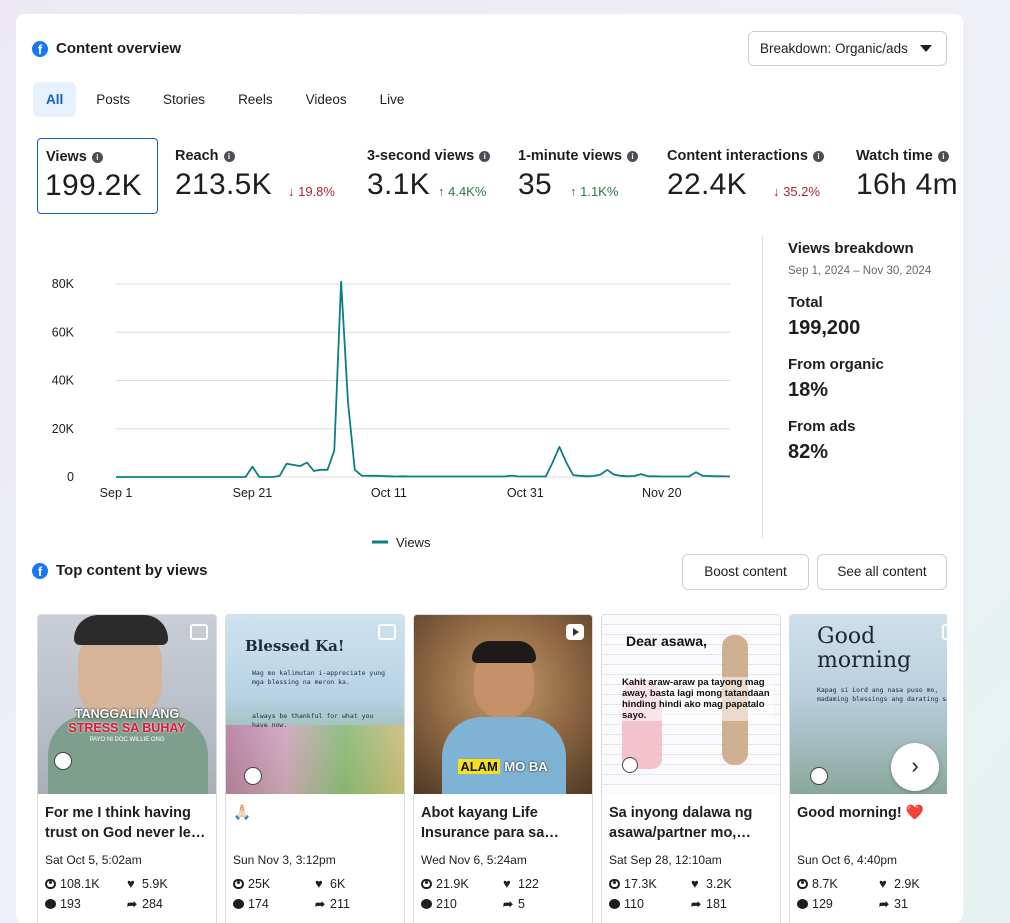 This screenshot has height=923, width=1010. I want to click on comments-stat: 129, so click(815, 904).